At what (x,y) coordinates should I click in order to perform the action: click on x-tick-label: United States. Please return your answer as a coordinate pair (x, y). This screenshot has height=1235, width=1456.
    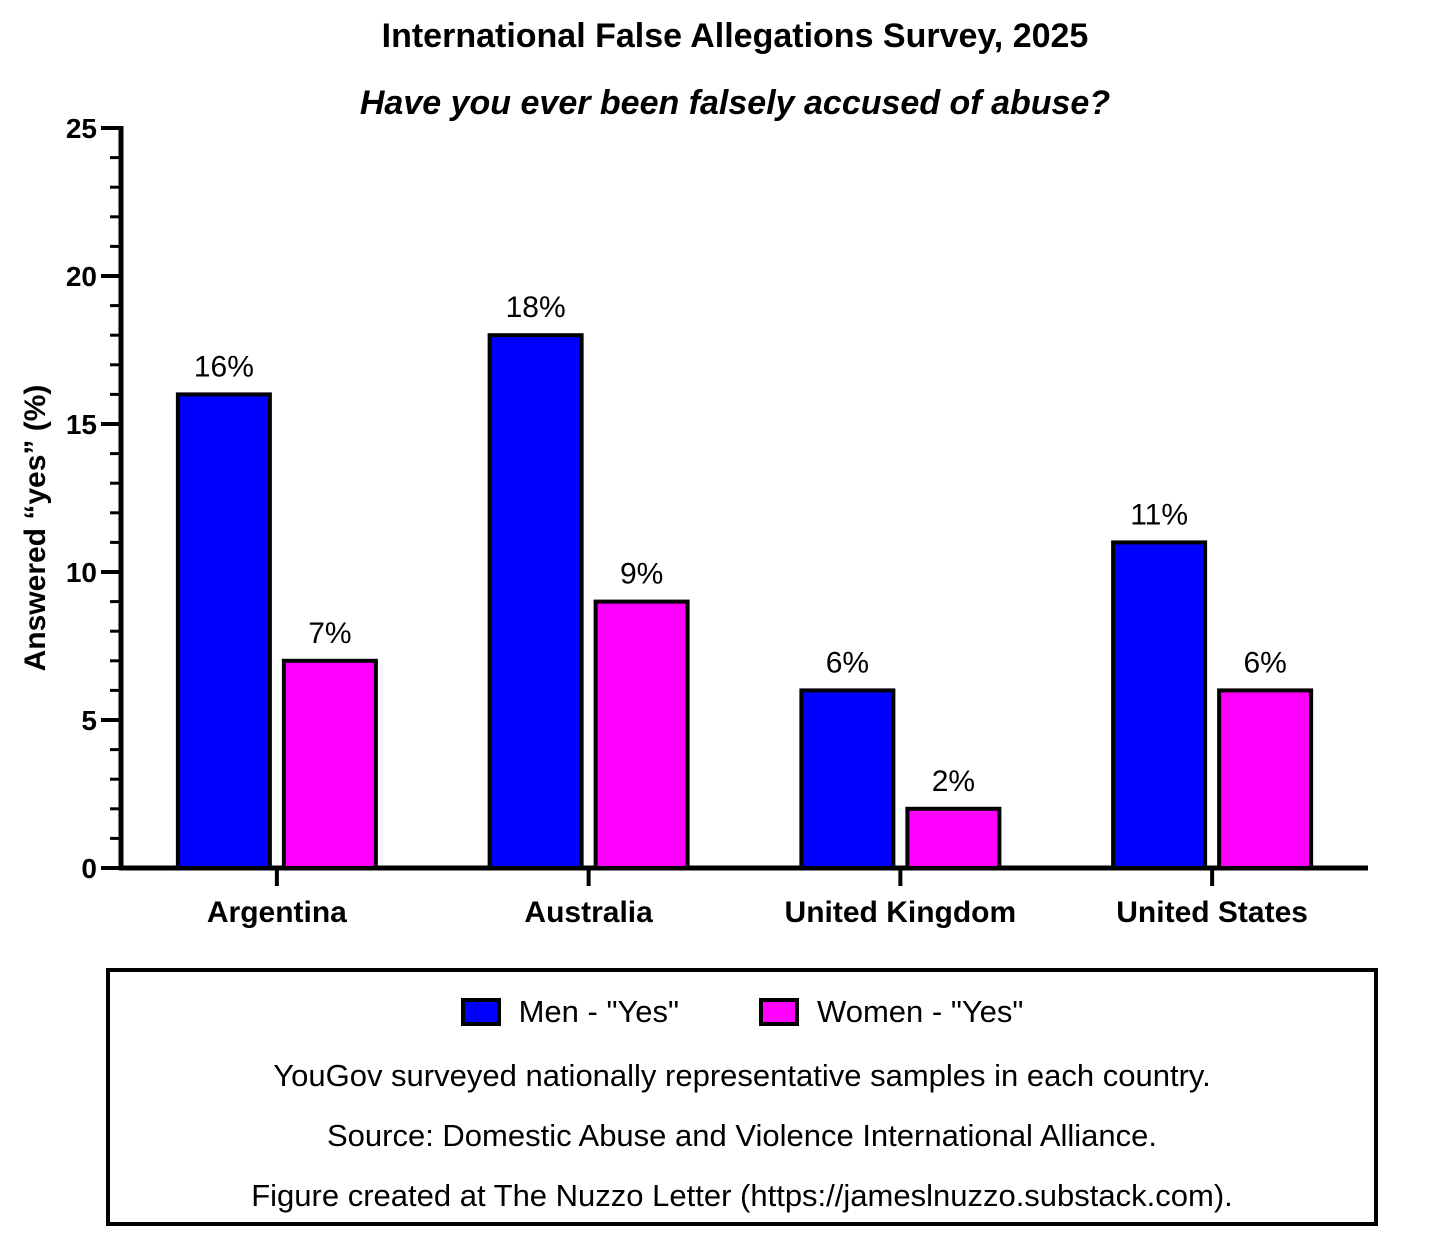
    Looking at the image, I should click on (1212, 912).